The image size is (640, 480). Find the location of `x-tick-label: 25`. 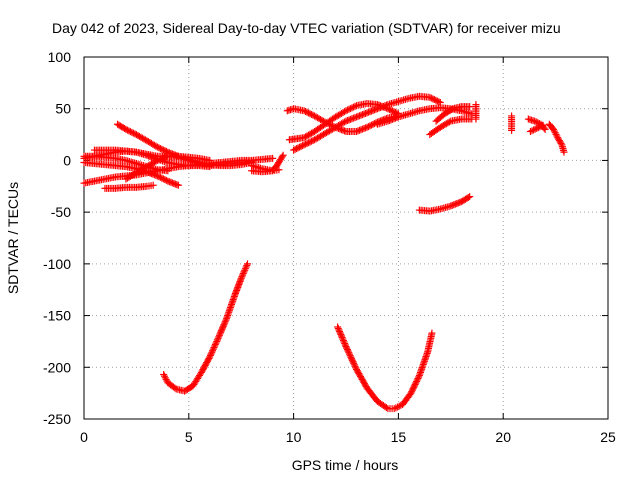

x-tick-label: 25 is located at coordinates (608, 437).